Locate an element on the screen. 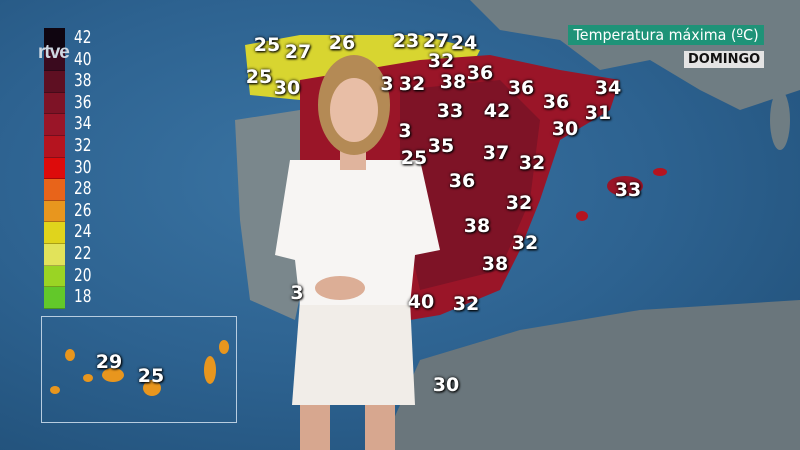 The image size is (800, 450). legend-label: 18 is located at coordinates (83, 297).